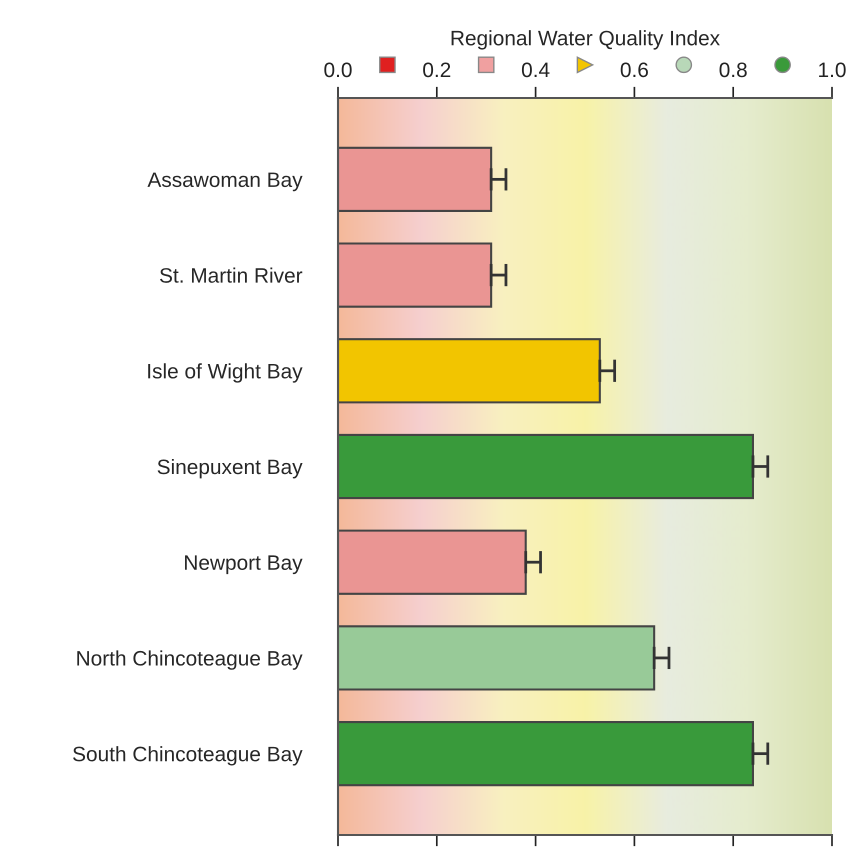 The width and height of the screenshot is (853, 848). I want to click on x-tick-label: 0.2, so click(436, 70).